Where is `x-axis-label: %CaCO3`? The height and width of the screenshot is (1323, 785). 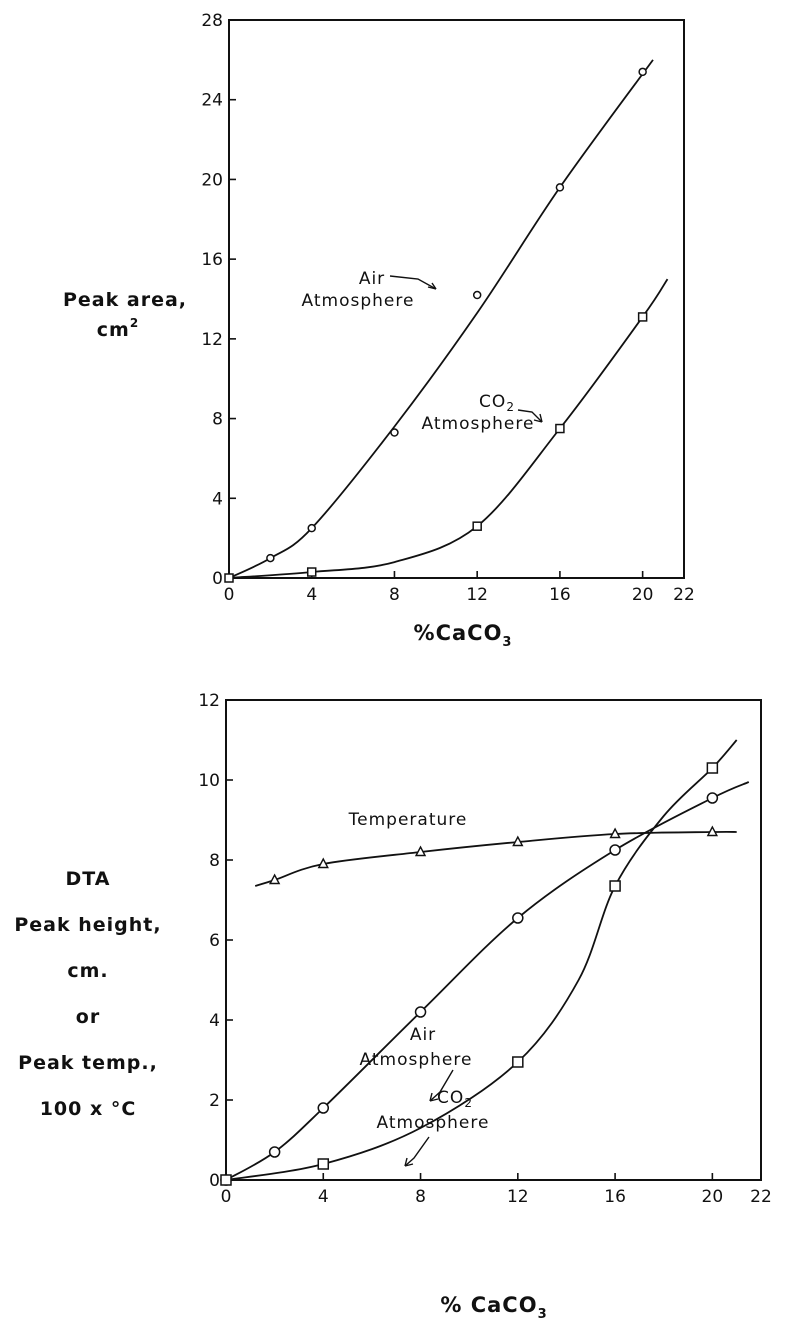 x-axis-label: %CaCO3 is located at coordinates (463, 635).